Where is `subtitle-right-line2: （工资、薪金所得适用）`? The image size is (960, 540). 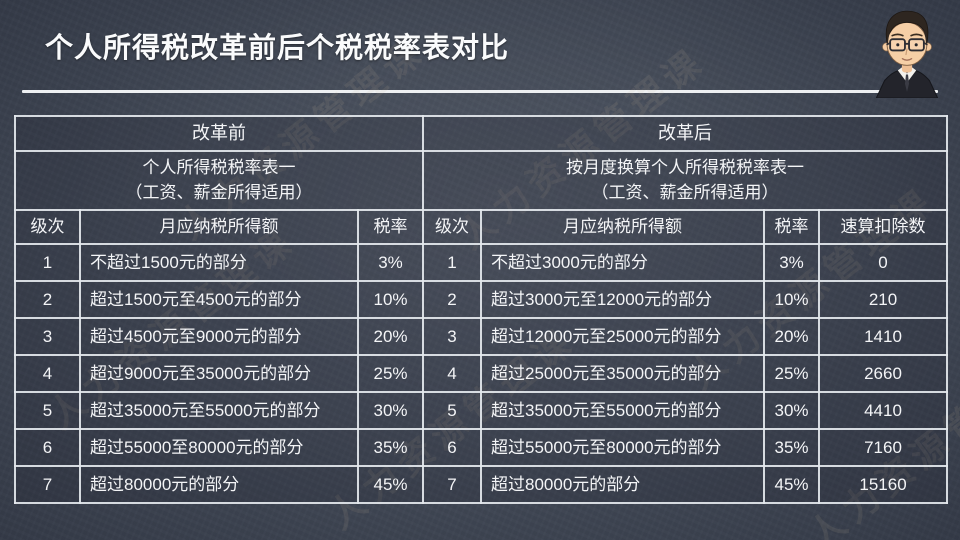 subtitle-right-line2: （工资、薪金所得适用） is located at coordinates (685, 192).